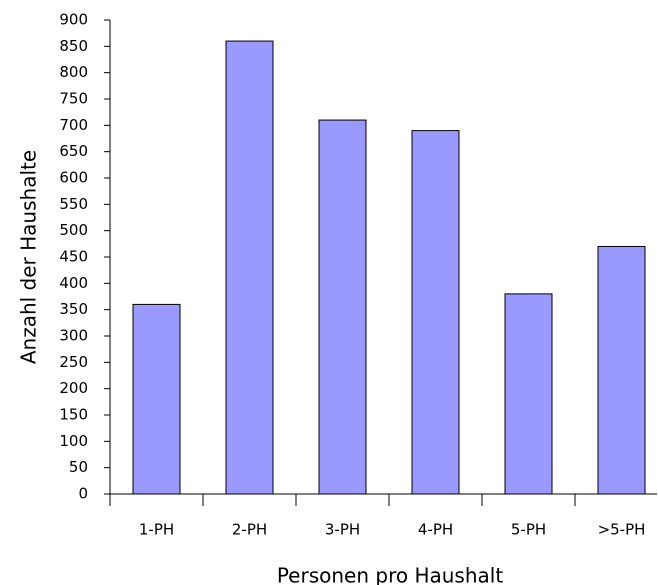 Image resolution: width=658 pixels, height=585 pixels. Describe the element at coordinates (73, 415) in the screenshot. I see `y-tick-label: 150` at that location.